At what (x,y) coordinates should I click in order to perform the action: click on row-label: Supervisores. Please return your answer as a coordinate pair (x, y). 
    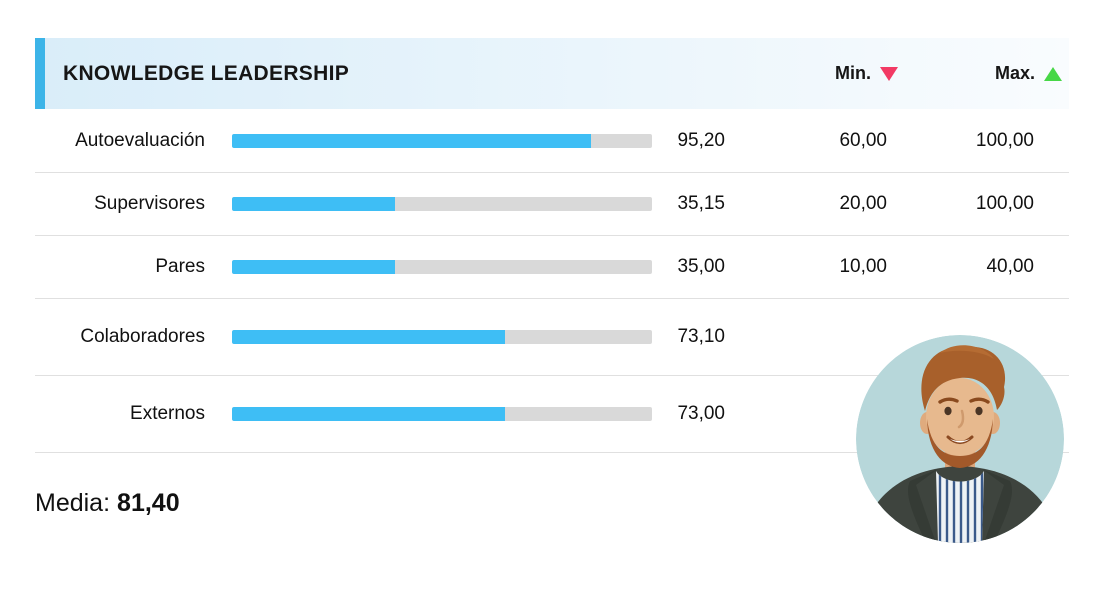
    Looking at the image, I should click on (149, 203).